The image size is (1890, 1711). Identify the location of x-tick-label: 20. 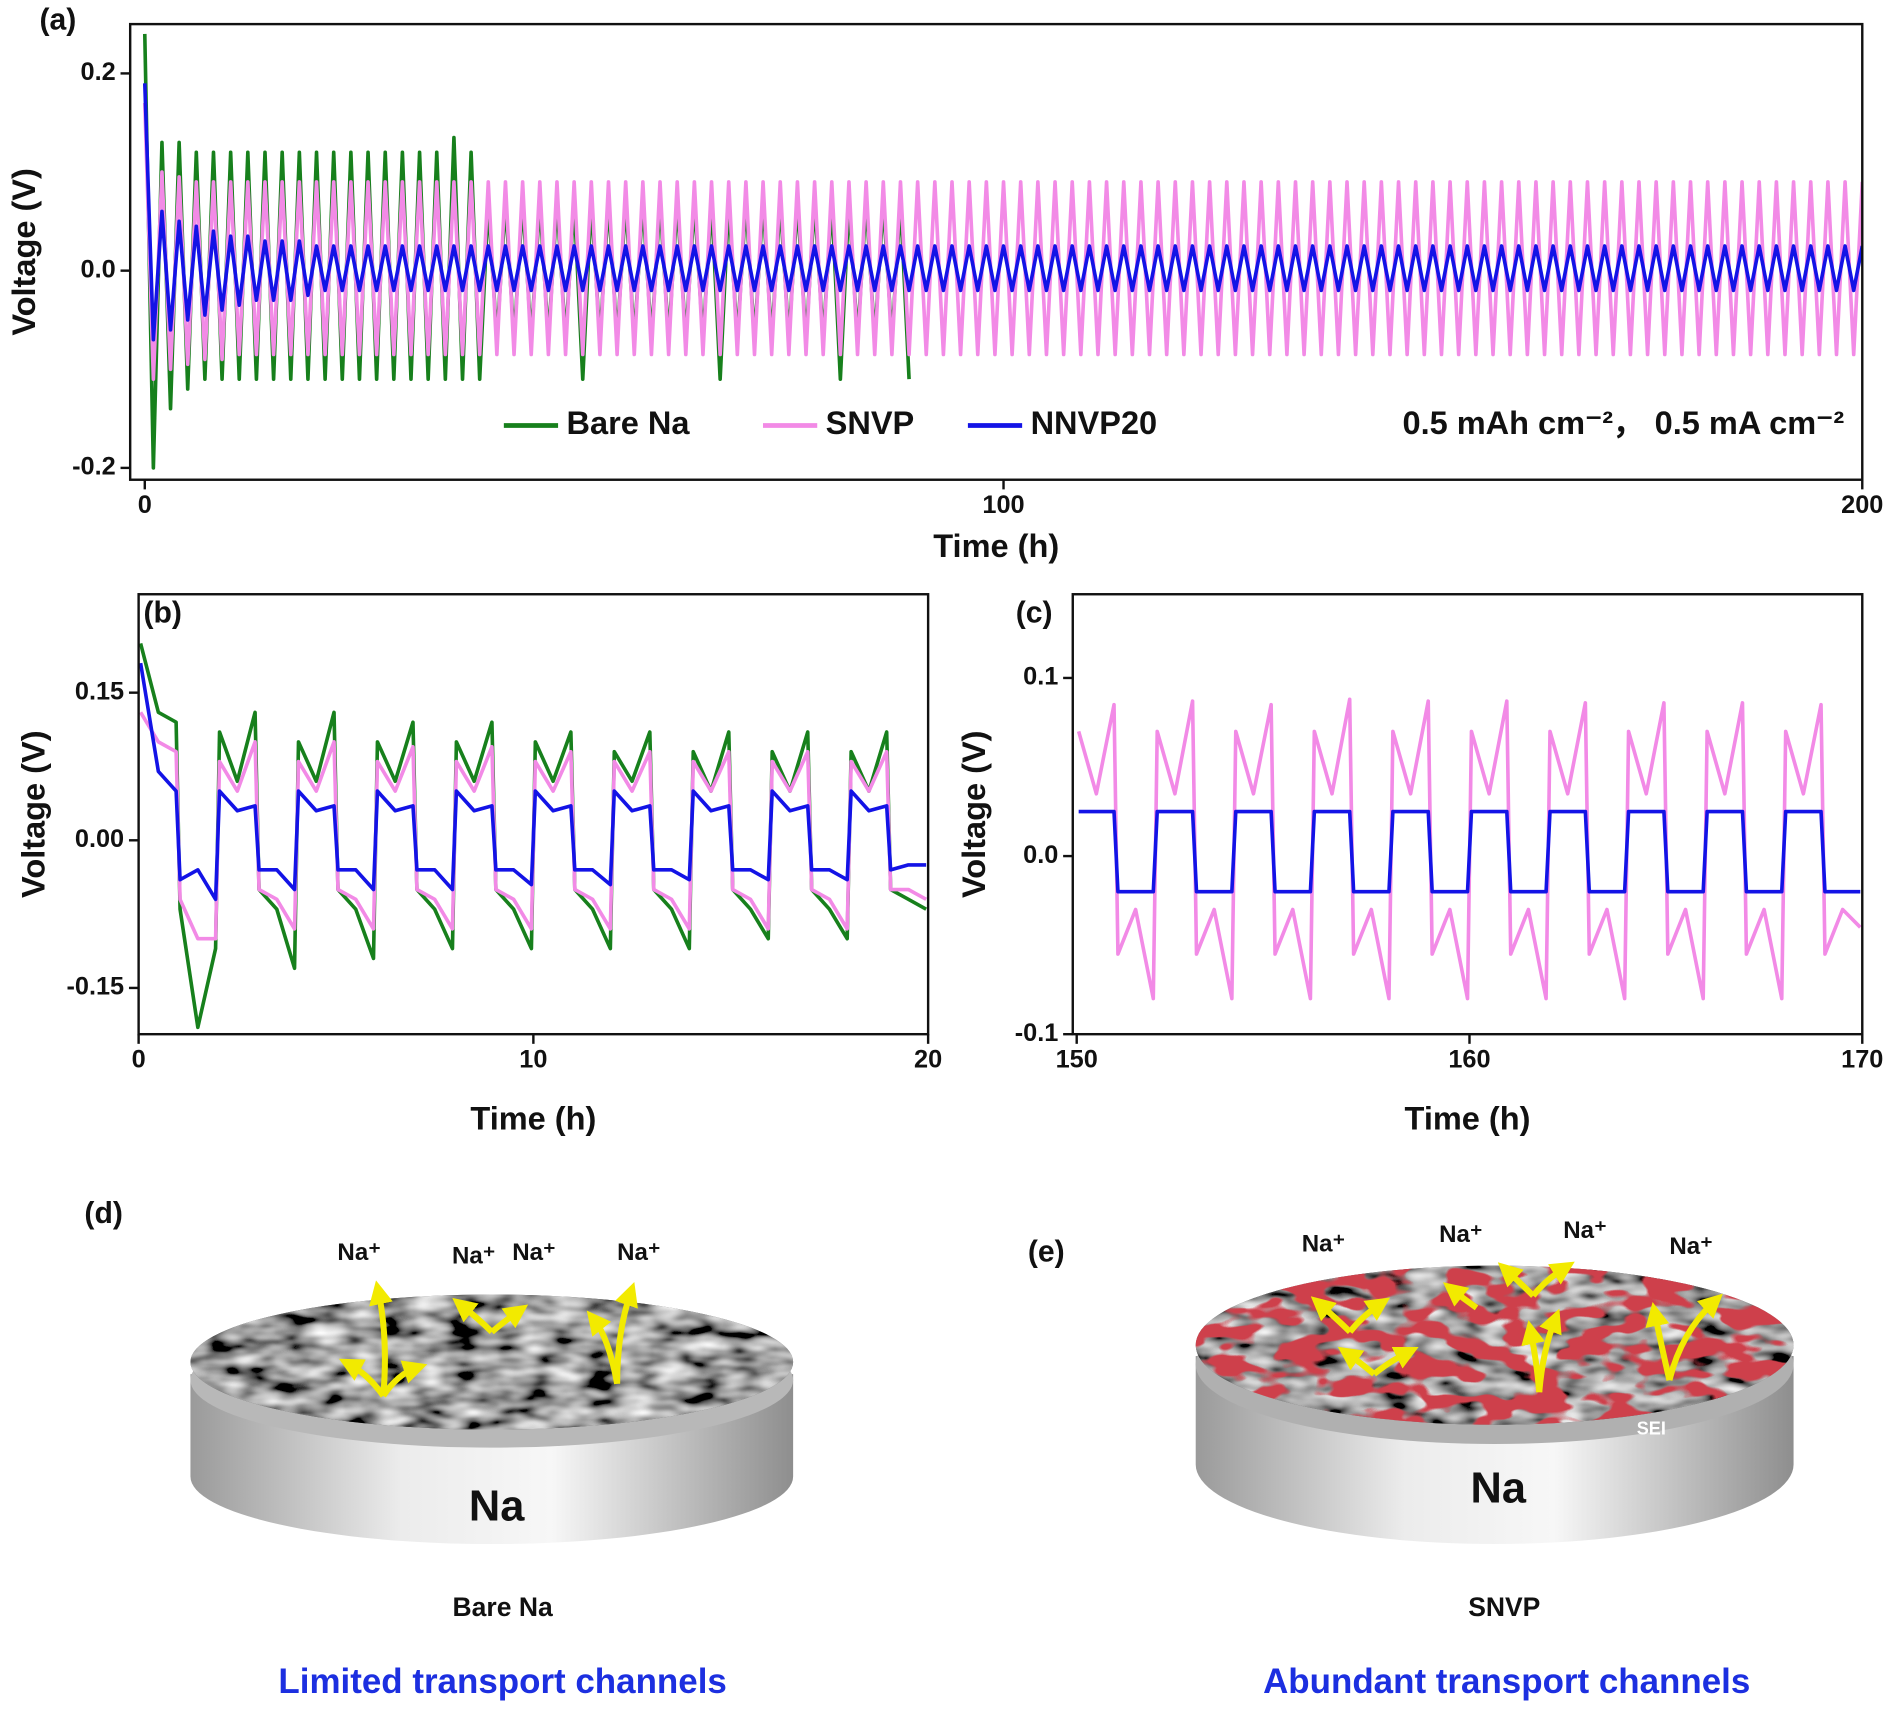
(928, 1059).